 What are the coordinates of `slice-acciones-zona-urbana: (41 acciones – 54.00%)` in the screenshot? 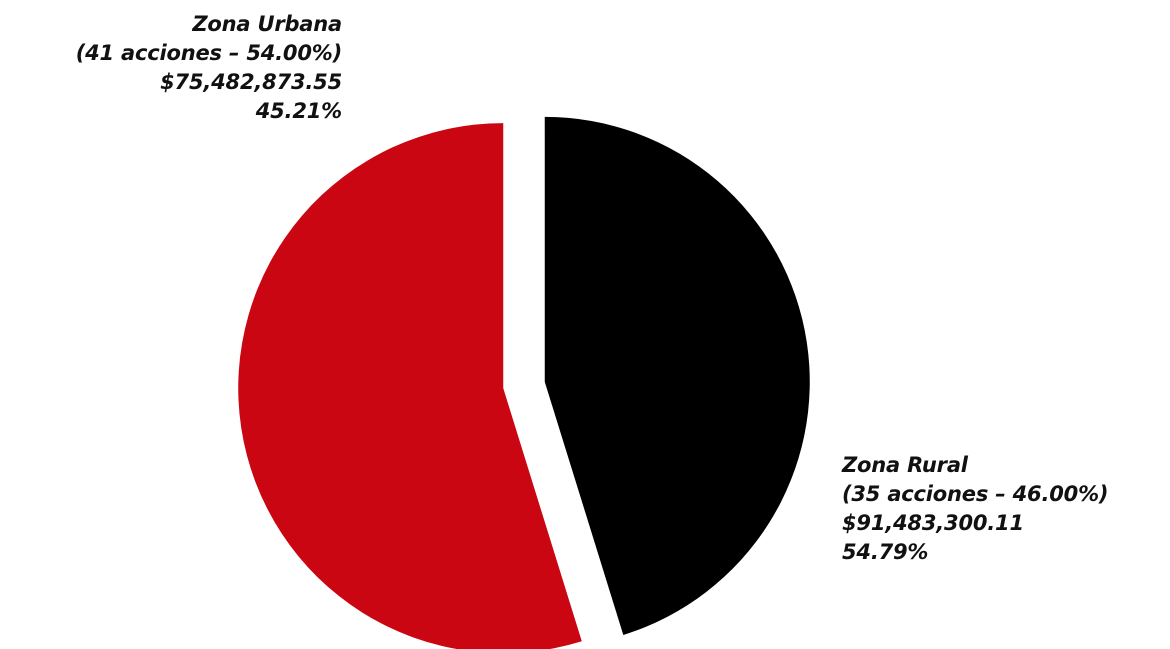 It's located at (209, 53).